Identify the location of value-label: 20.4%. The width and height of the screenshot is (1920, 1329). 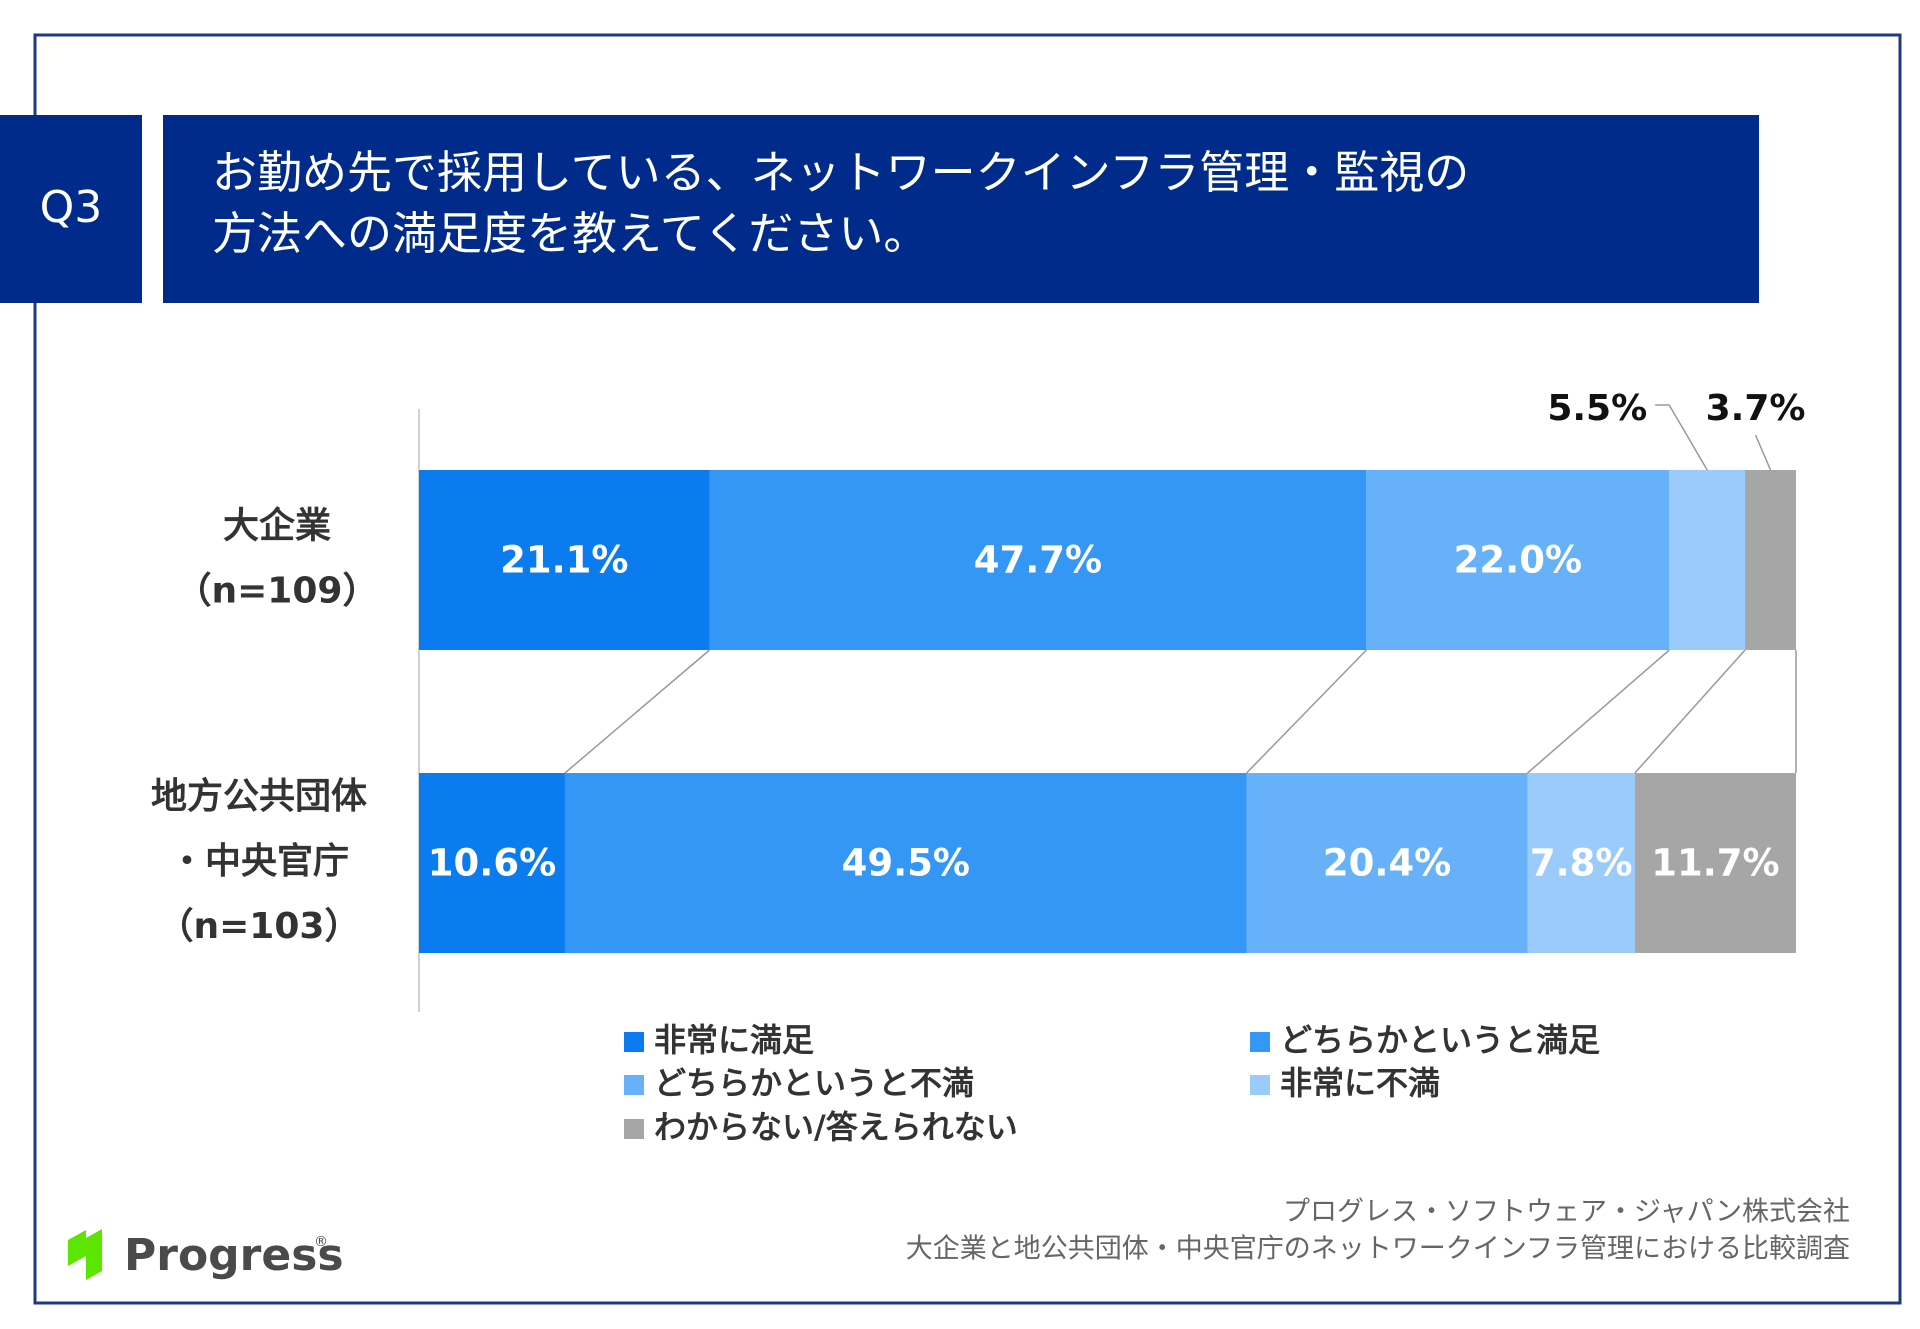
(1387, 863).